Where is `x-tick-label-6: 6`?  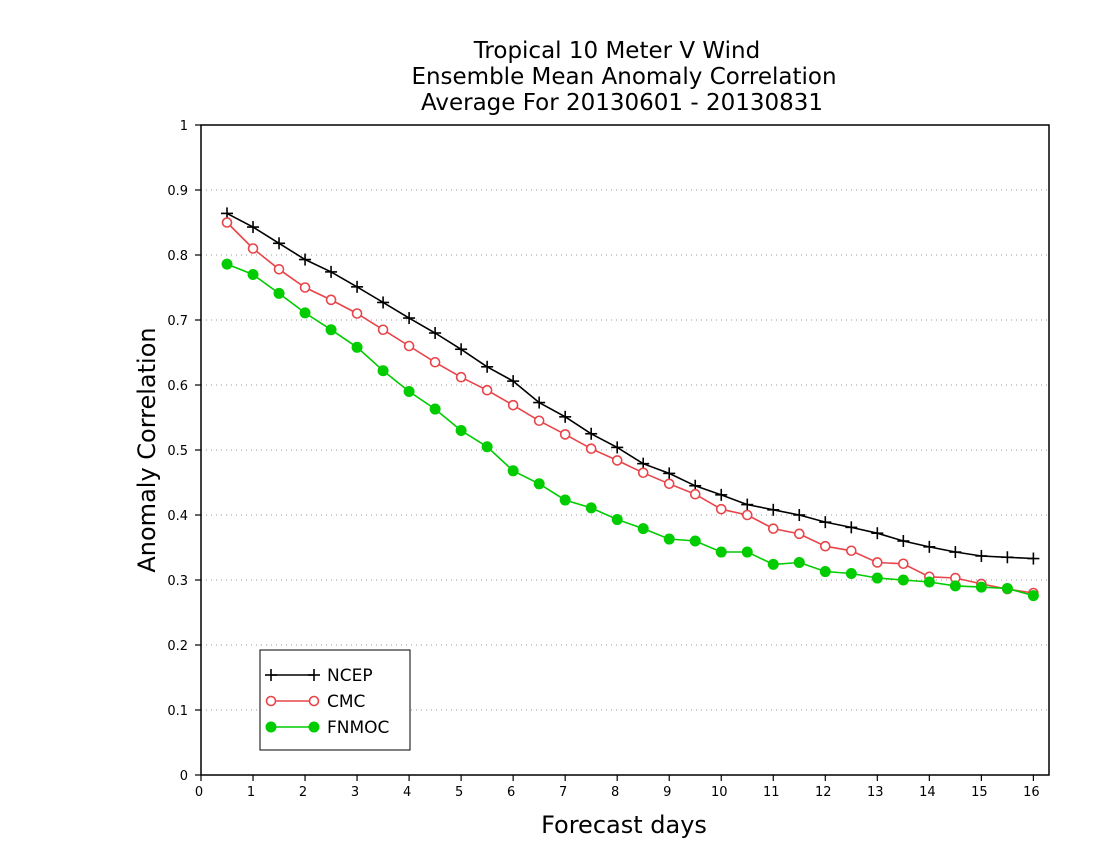 x-tick-label-6: 6 is located at coordinates (511, 792).